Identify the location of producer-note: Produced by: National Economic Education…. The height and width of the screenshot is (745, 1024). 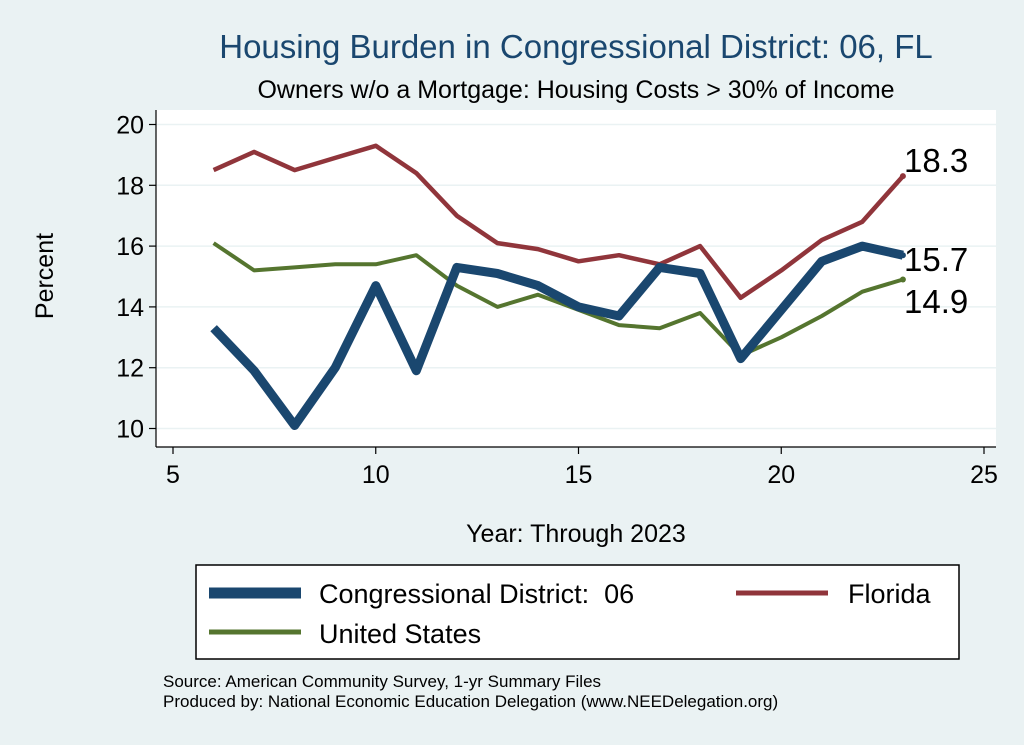
(470, 701).